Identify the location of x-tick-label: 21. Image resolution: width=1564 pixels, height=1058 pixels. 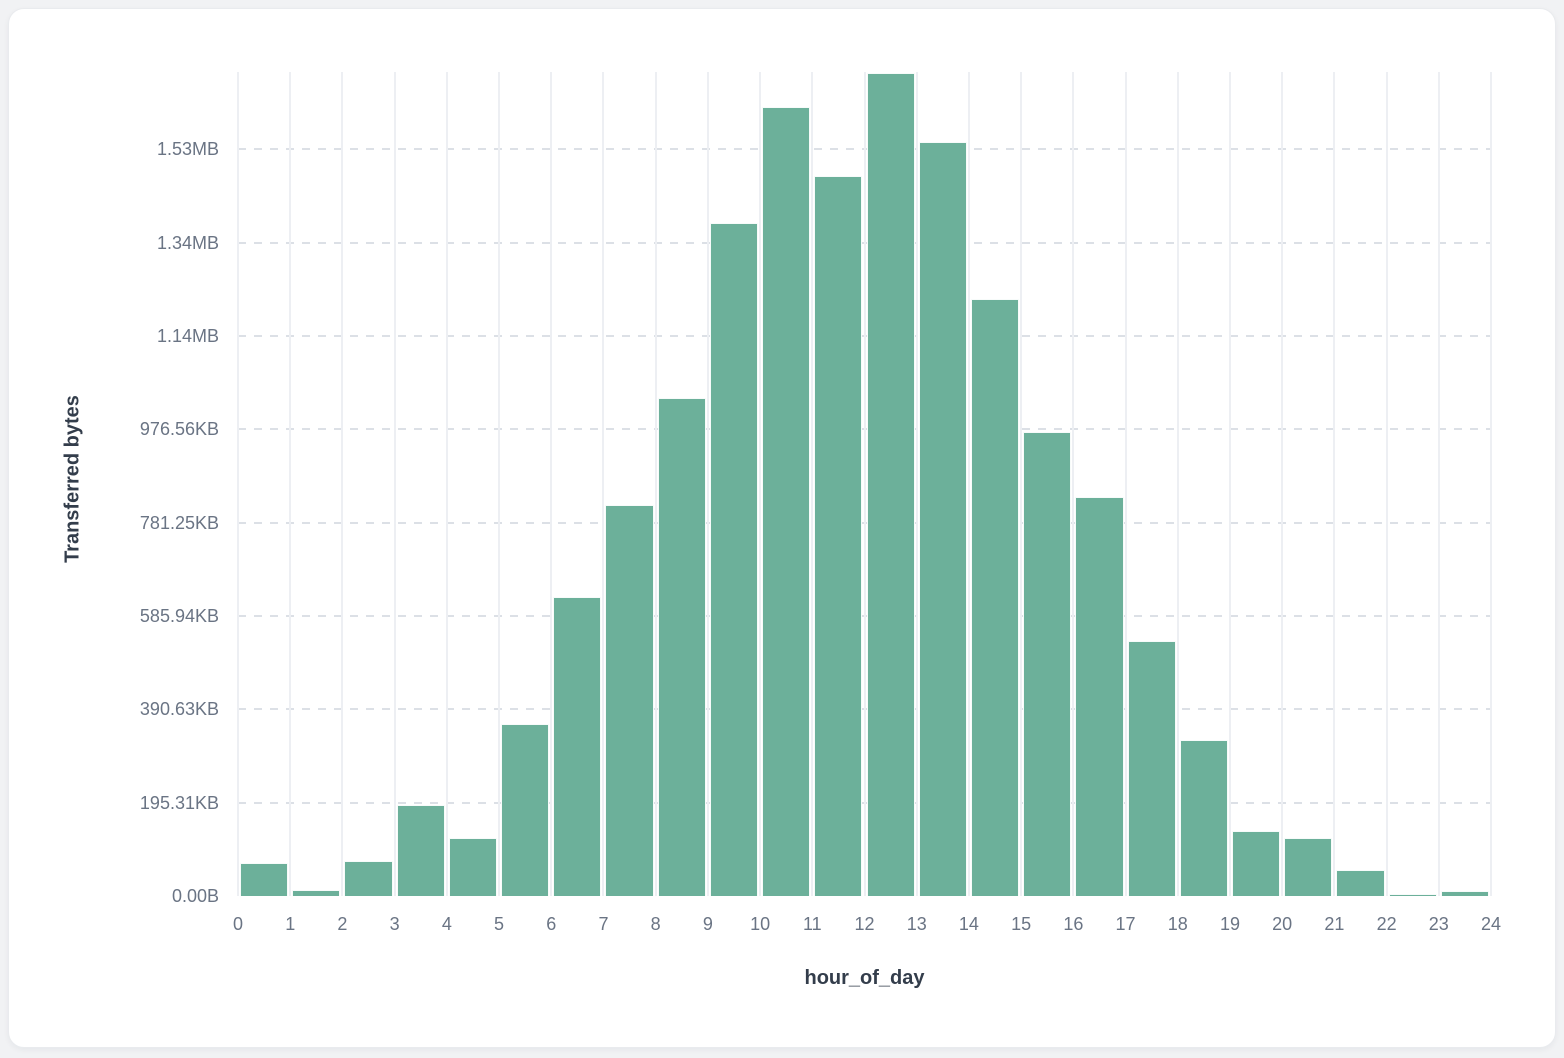
(1334, 924).